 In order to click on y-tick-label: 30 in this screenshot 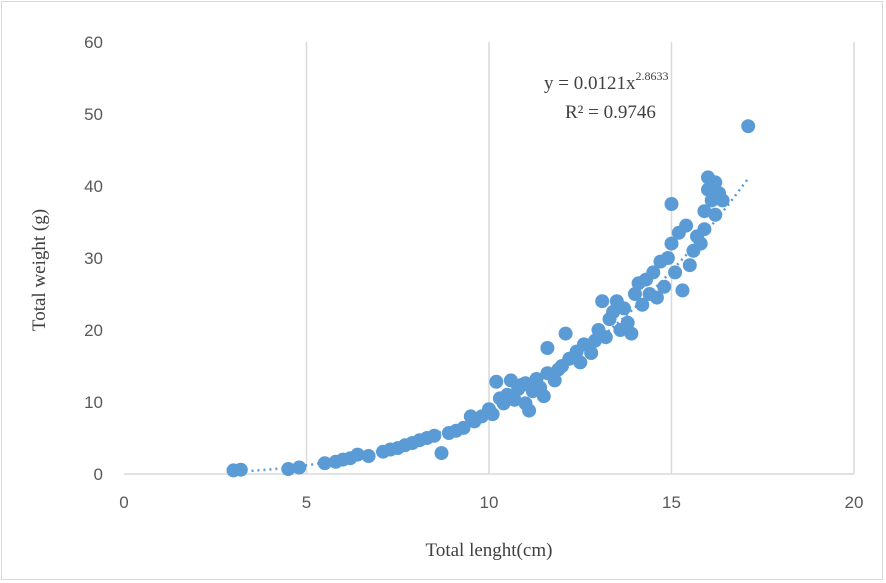, I will do `click(93, 258)`.